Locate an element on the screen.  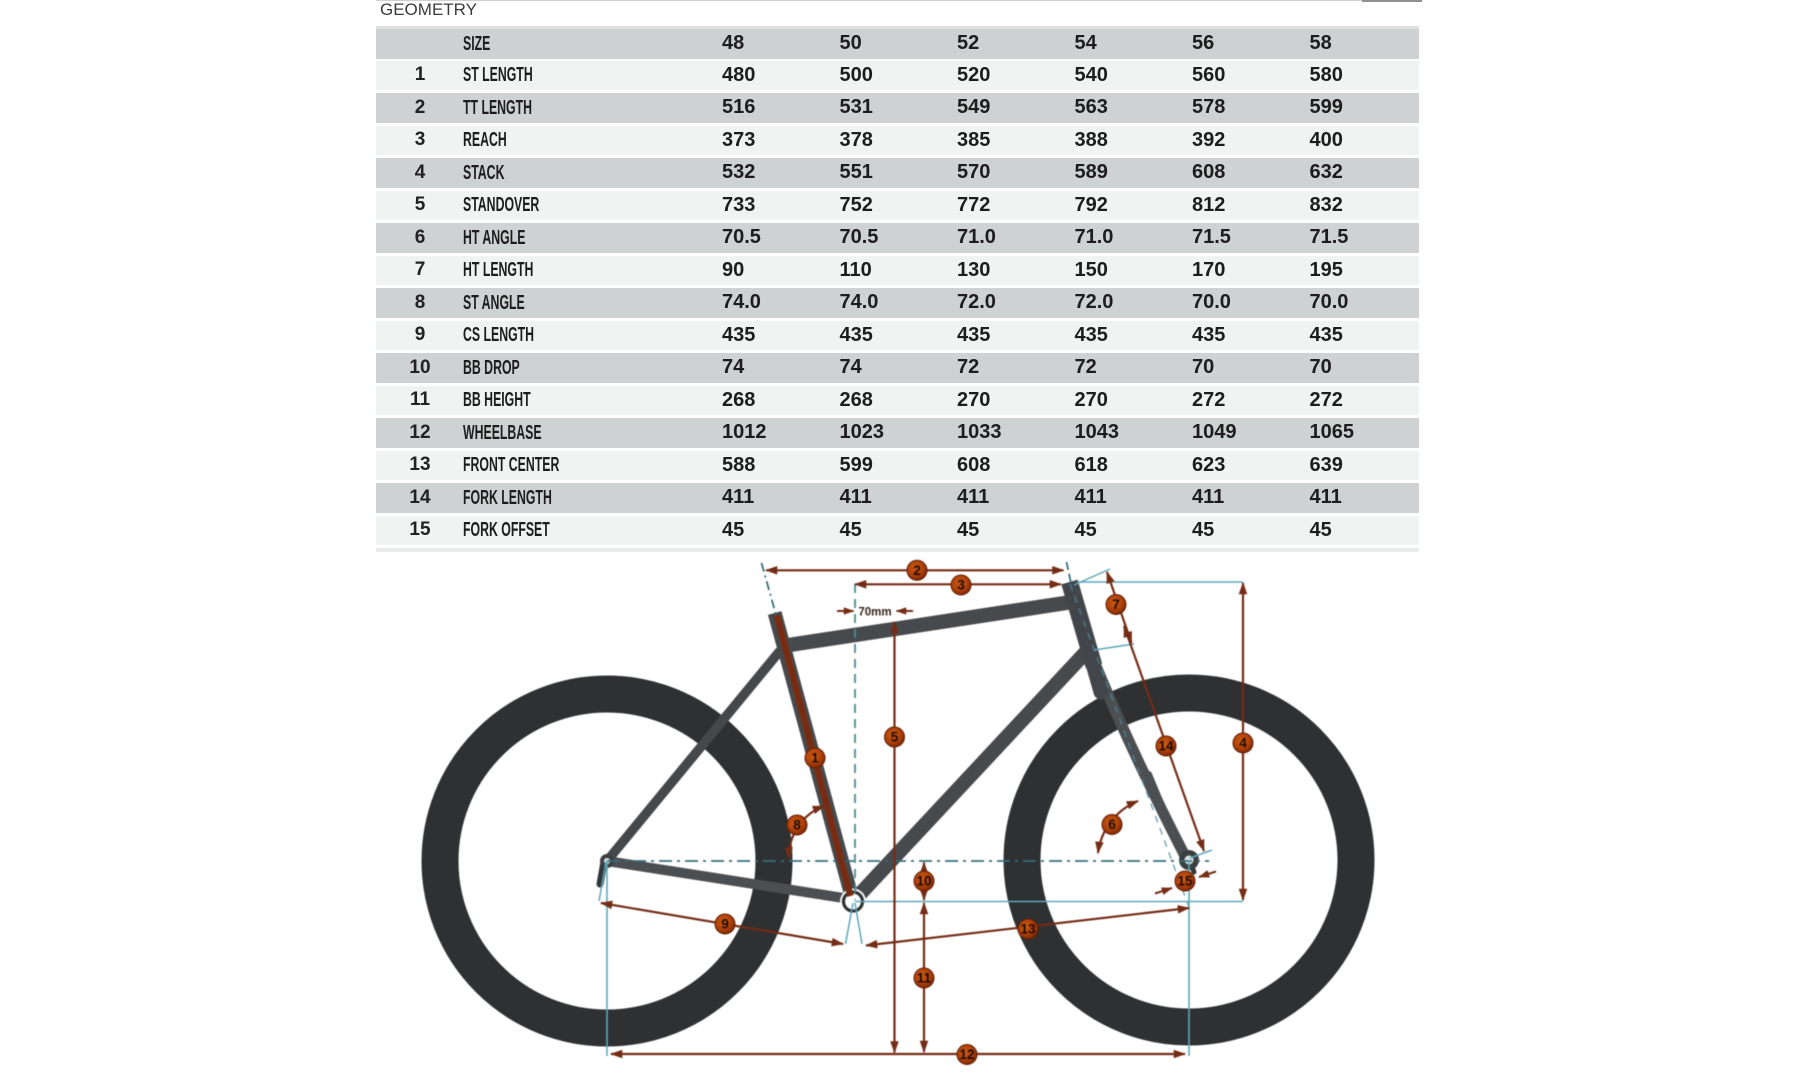
svg-text: 12 is located at coordinates (966, 1054).